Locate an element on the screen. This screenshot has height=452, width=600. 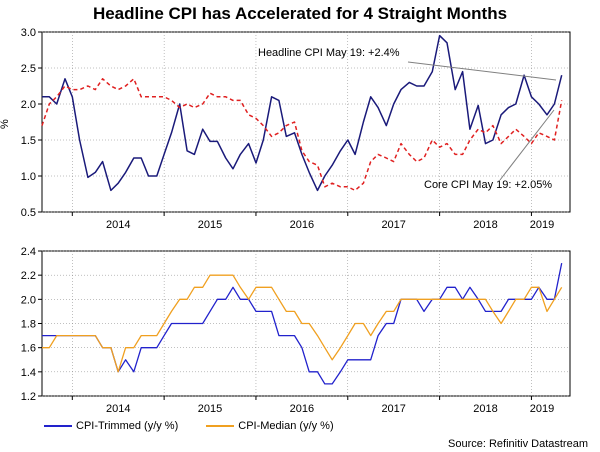
legend-swatch-median is located at coordinates (220, 426).